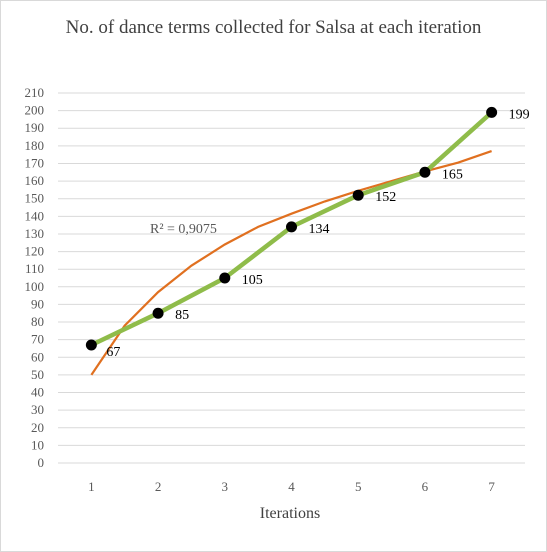  What do you see at coordinates (225, 486) in the screenshot?
I see `x-tick-label: 3` at bounding box center [225, 486].